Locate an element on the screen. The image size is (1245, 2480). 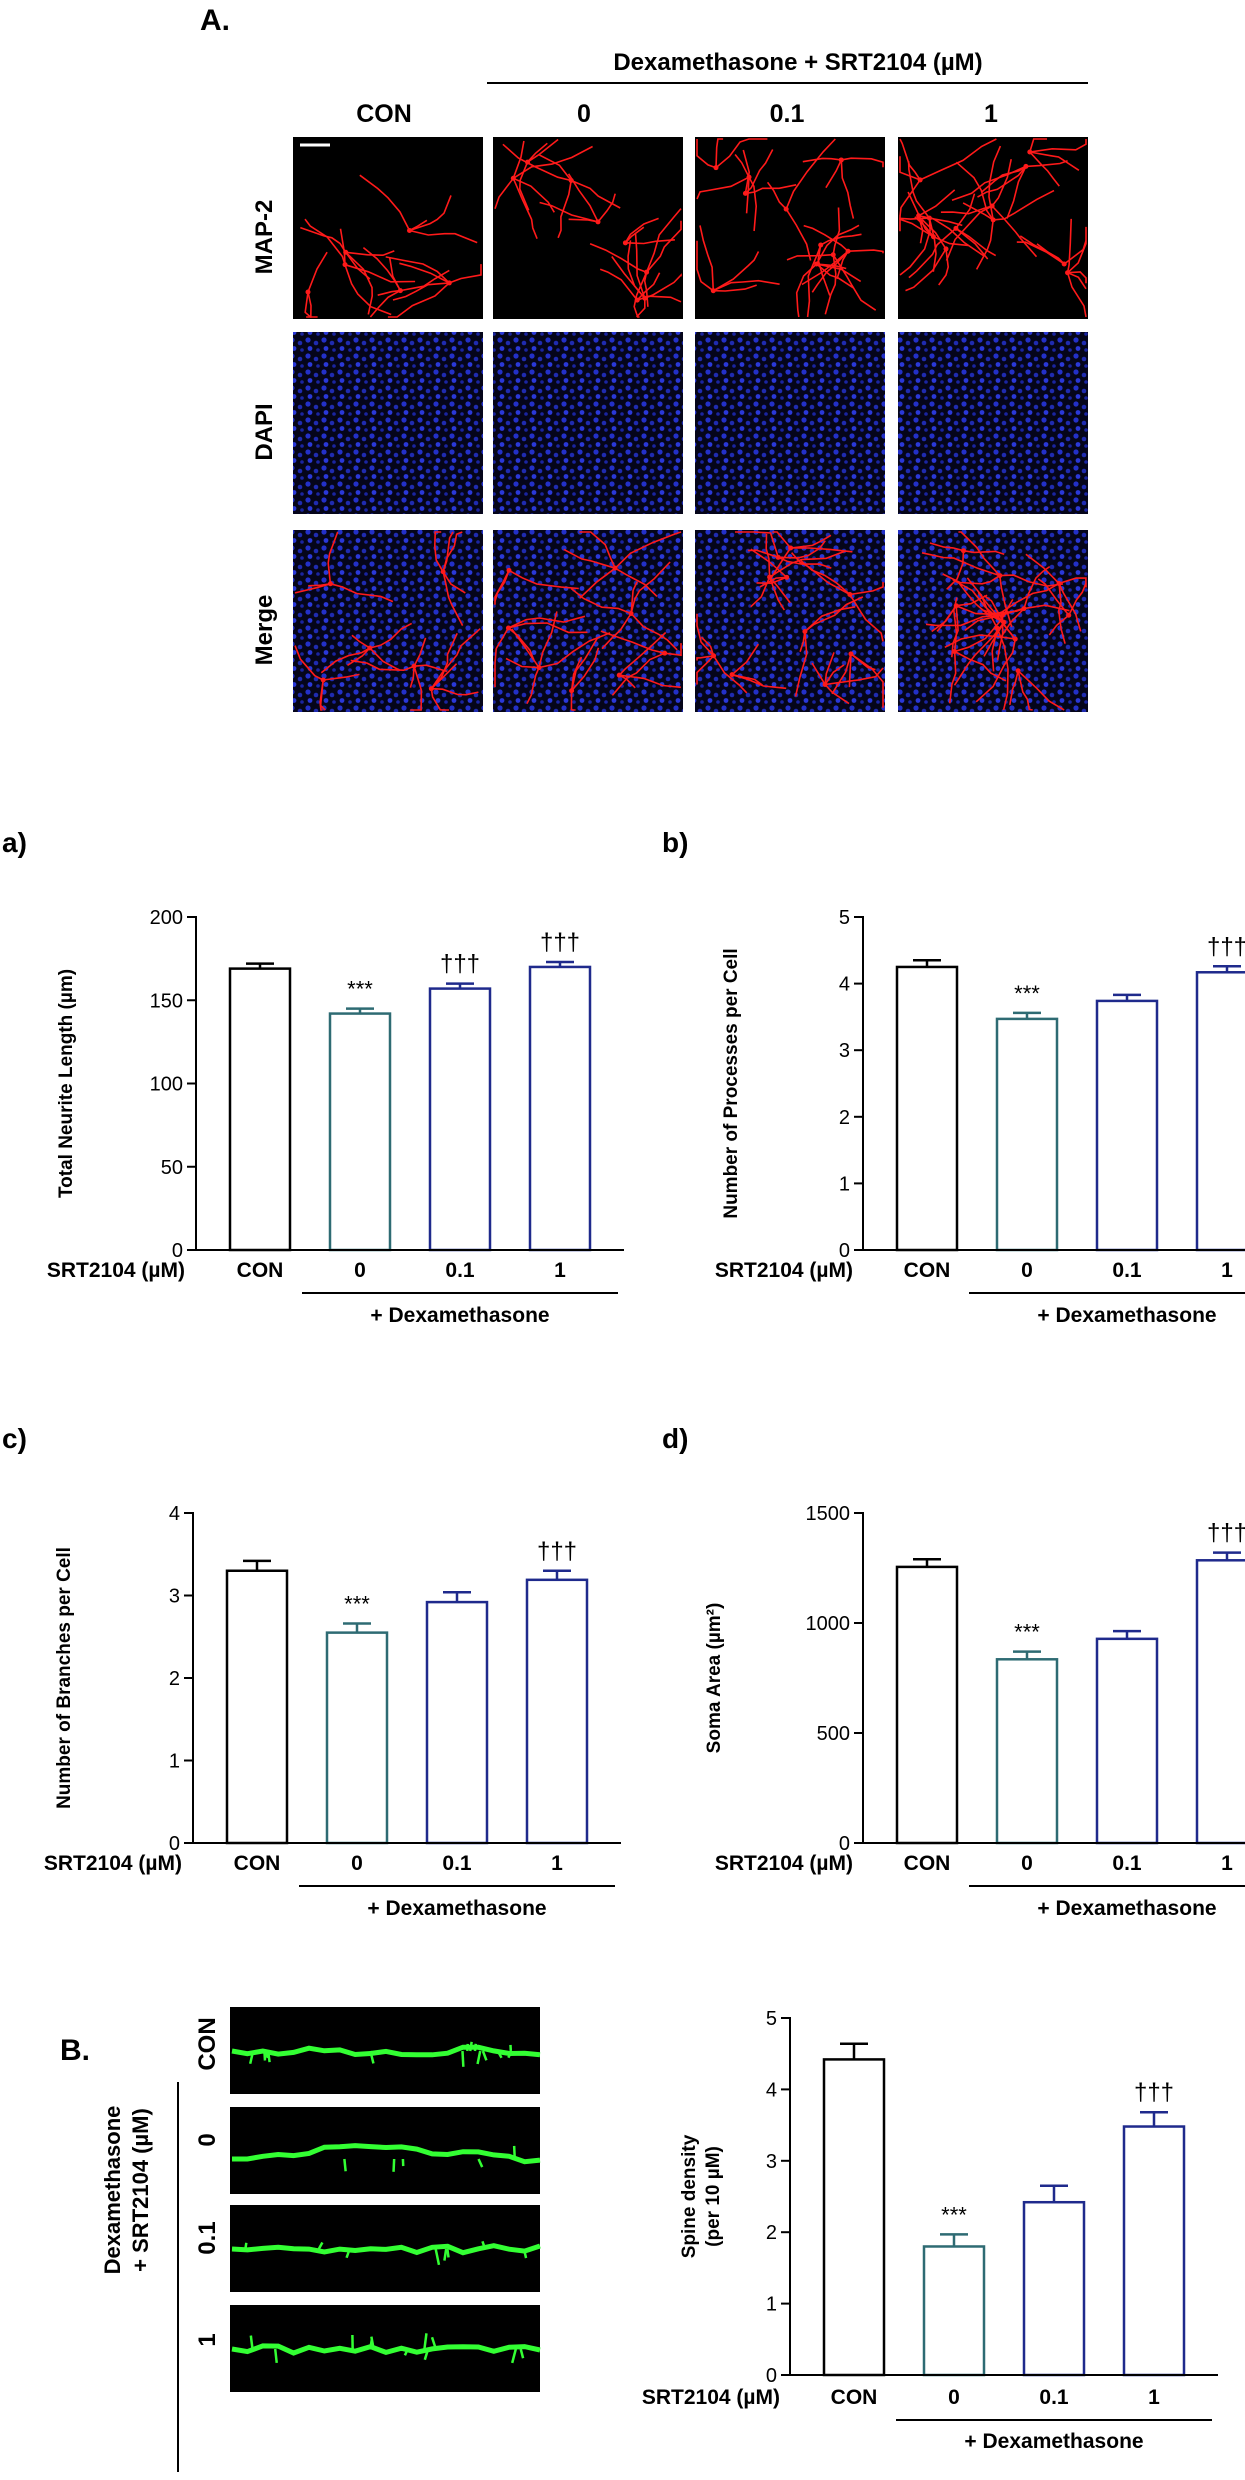
chart-b-annotation-0: *** is located at coordinates (1027, 993).